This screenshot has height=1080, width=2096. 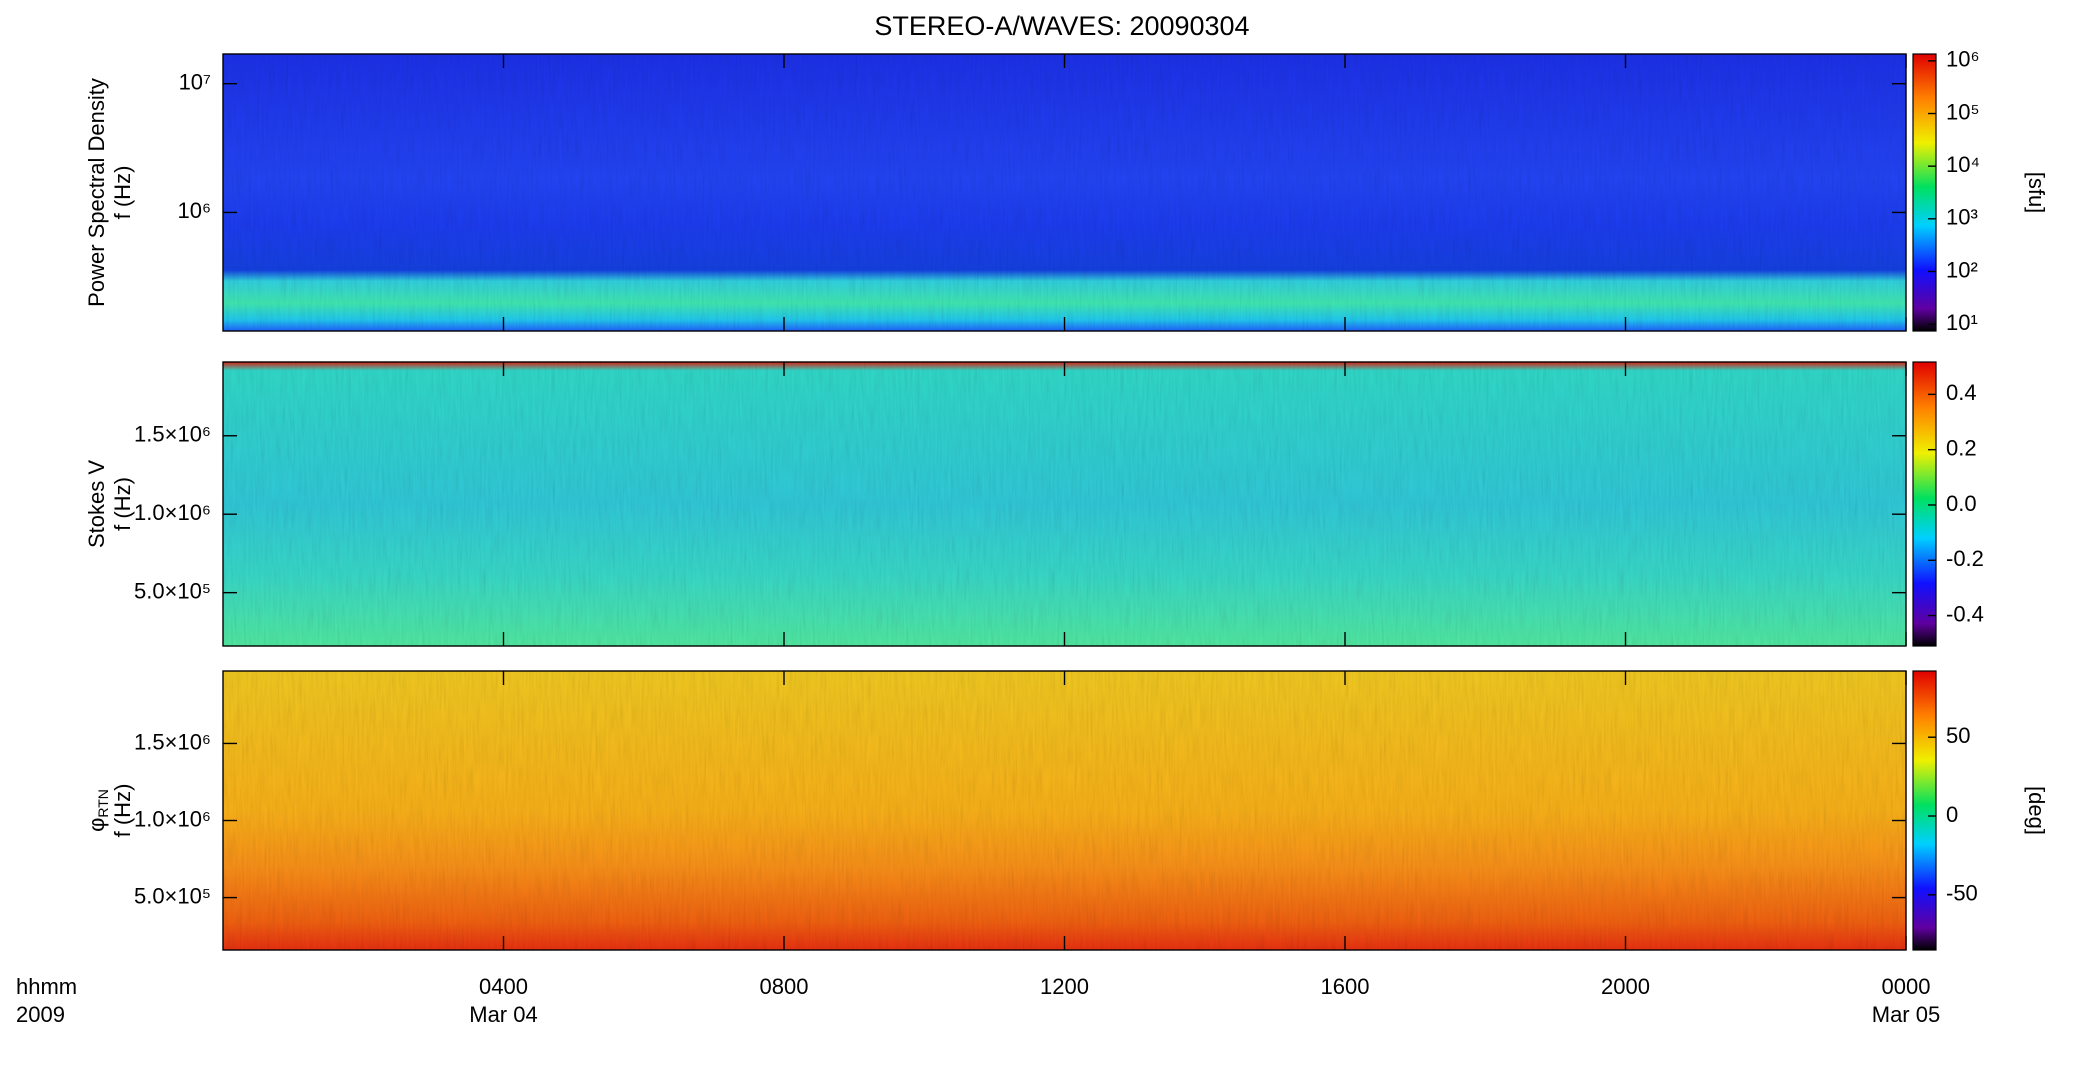 What do you see at coordinates (1962, 217) in the screenshot?
I see `colorbar-tick-label: 10³` at bounding box center [1962, 217].